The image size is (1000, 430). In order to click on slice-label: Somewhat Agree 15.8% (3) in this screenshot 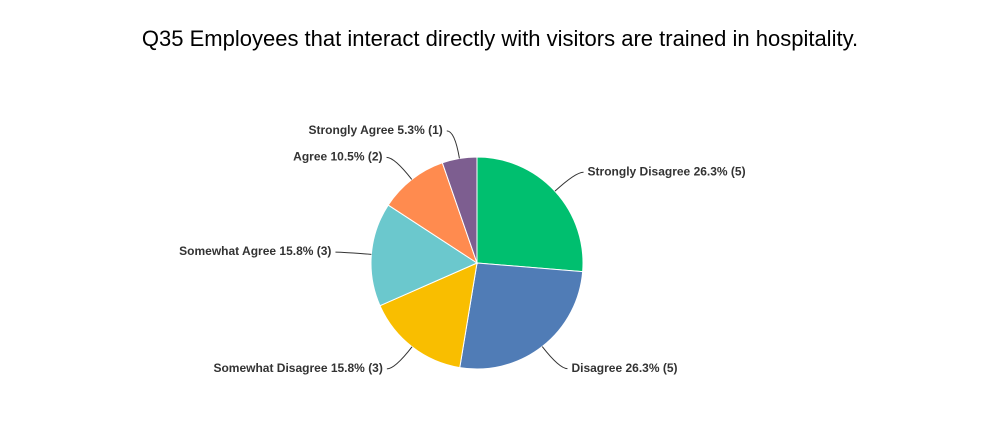, I will do `click(255, 251)`.